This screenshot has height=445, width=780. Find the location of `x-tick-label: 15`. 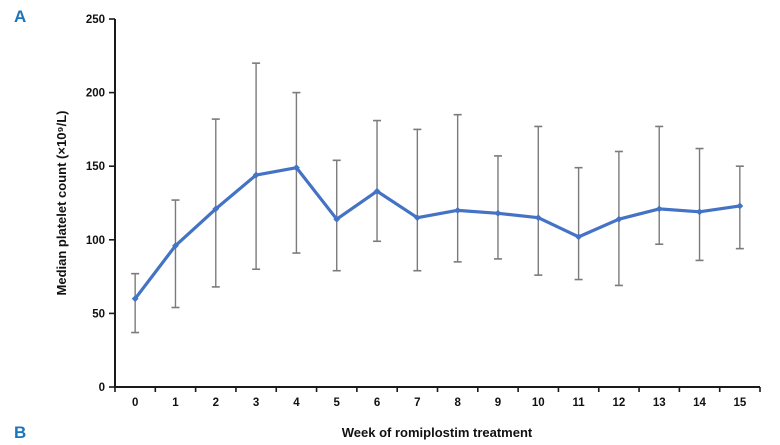

x-tick-label: 15 is located at coordinates (739, 403).